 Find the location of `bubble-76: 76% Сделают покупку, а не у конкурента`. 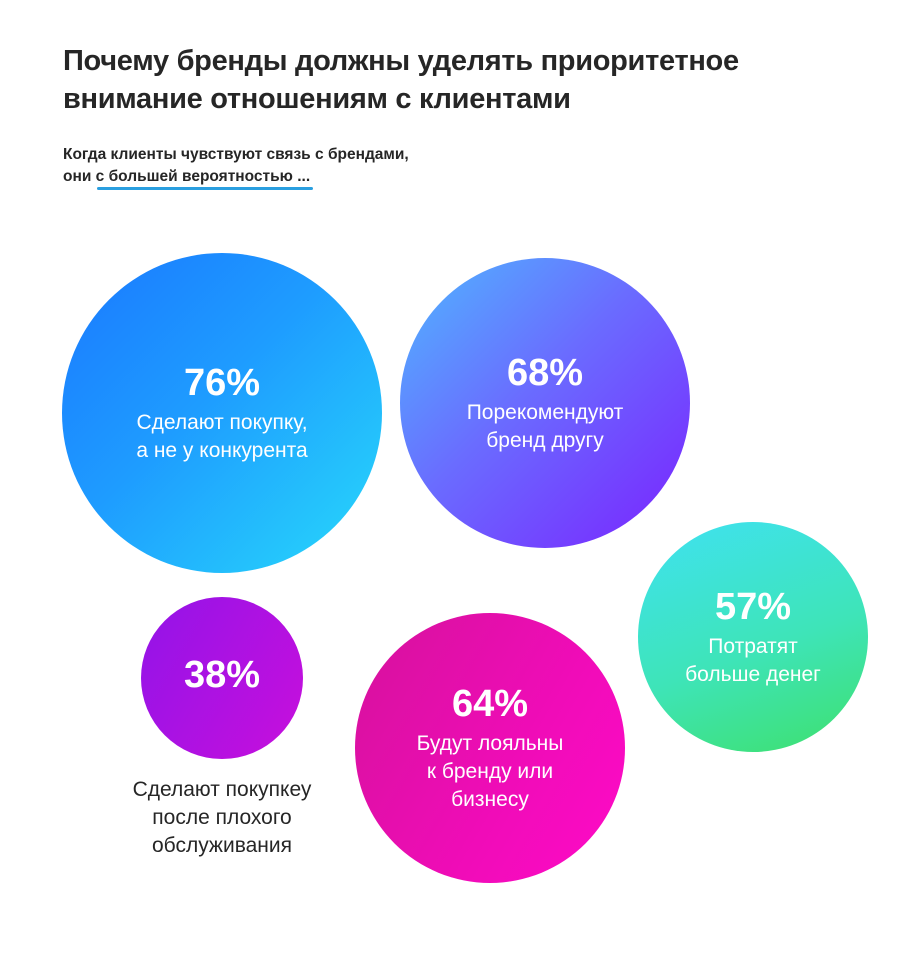

bubble-76: 76% Сделают покупку, а не у конкурента is located at coordinates (222, 413).